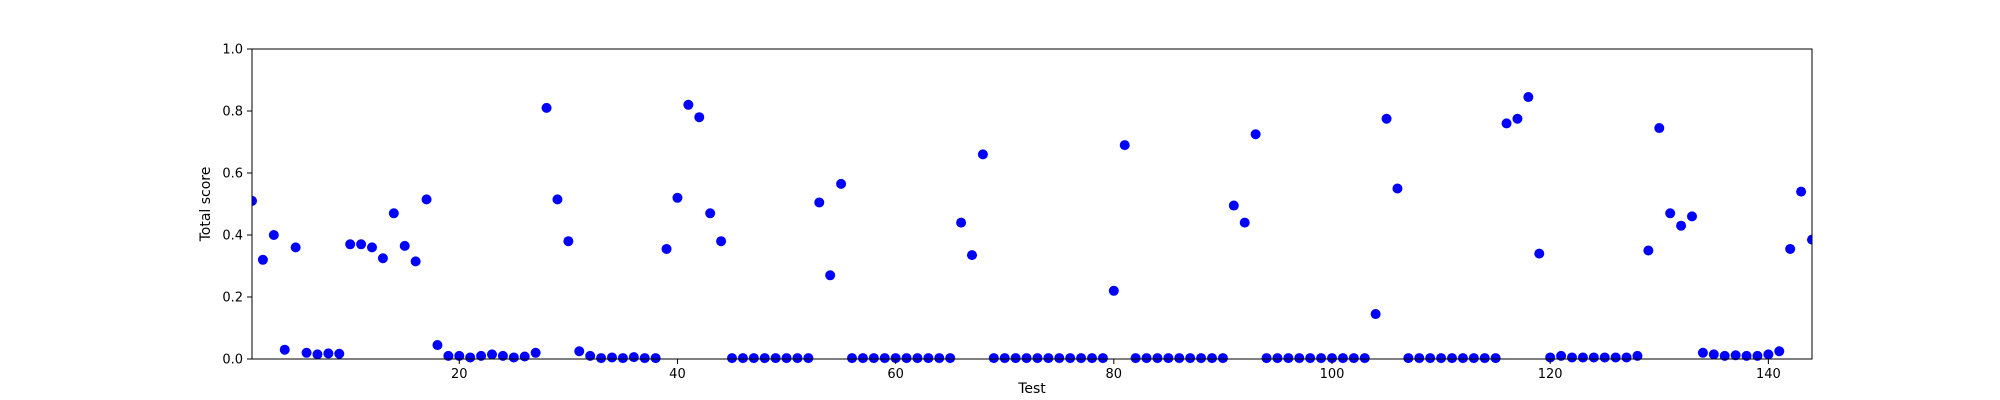 This screenshot has height=400, width=2000. I want to click on x-tick-label: 20, so click(459, 374).